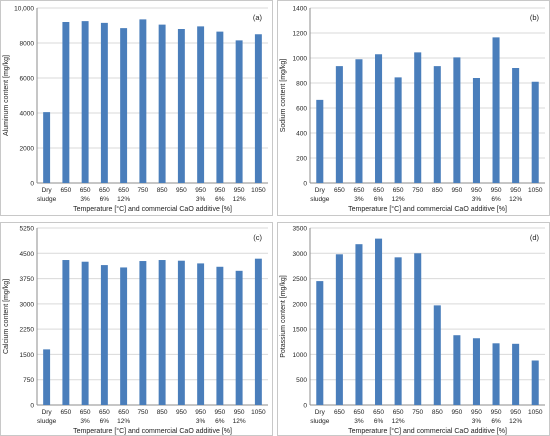  I want to click on y-axis-title: Sodium content [mg/kg], so click(283, 96).